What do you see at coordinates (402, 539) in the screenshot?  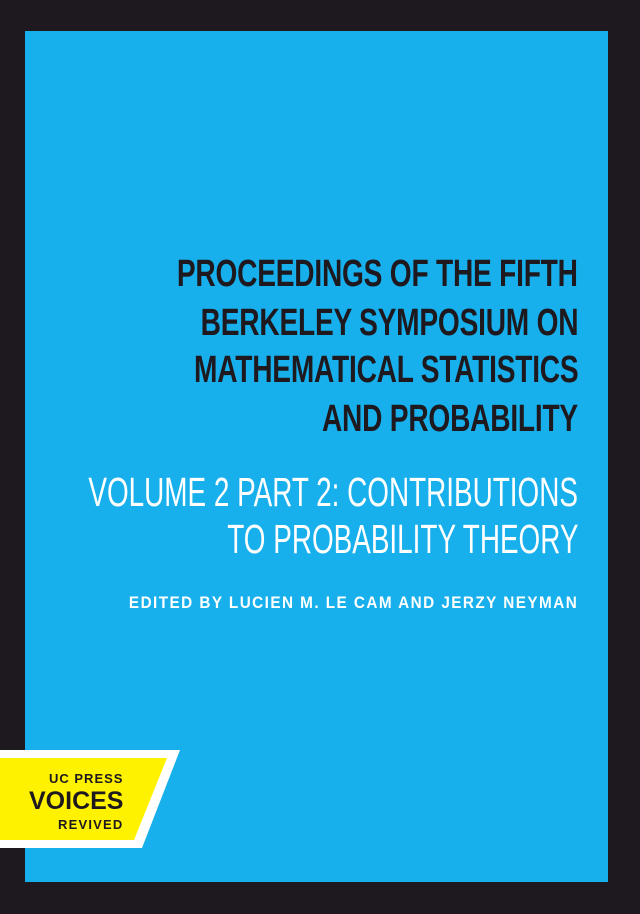 I see `subtitle-line-2: TO PROBABILITY THEORY` at bounding box center [402, 539].